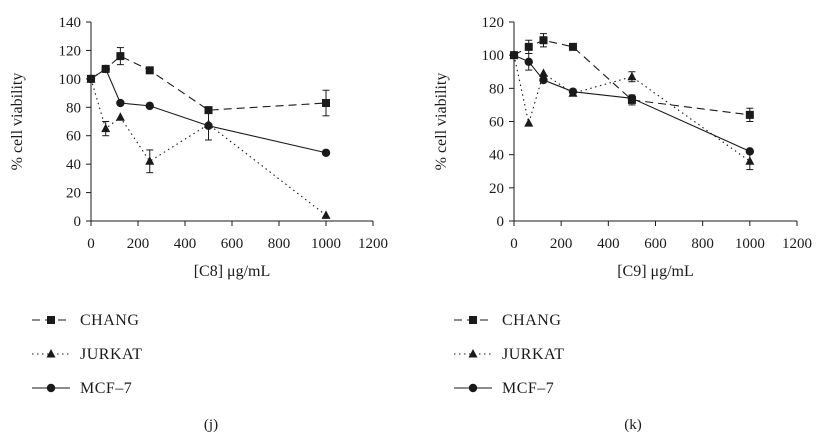  I want to click on panel-label: (k), so click(633, 425).